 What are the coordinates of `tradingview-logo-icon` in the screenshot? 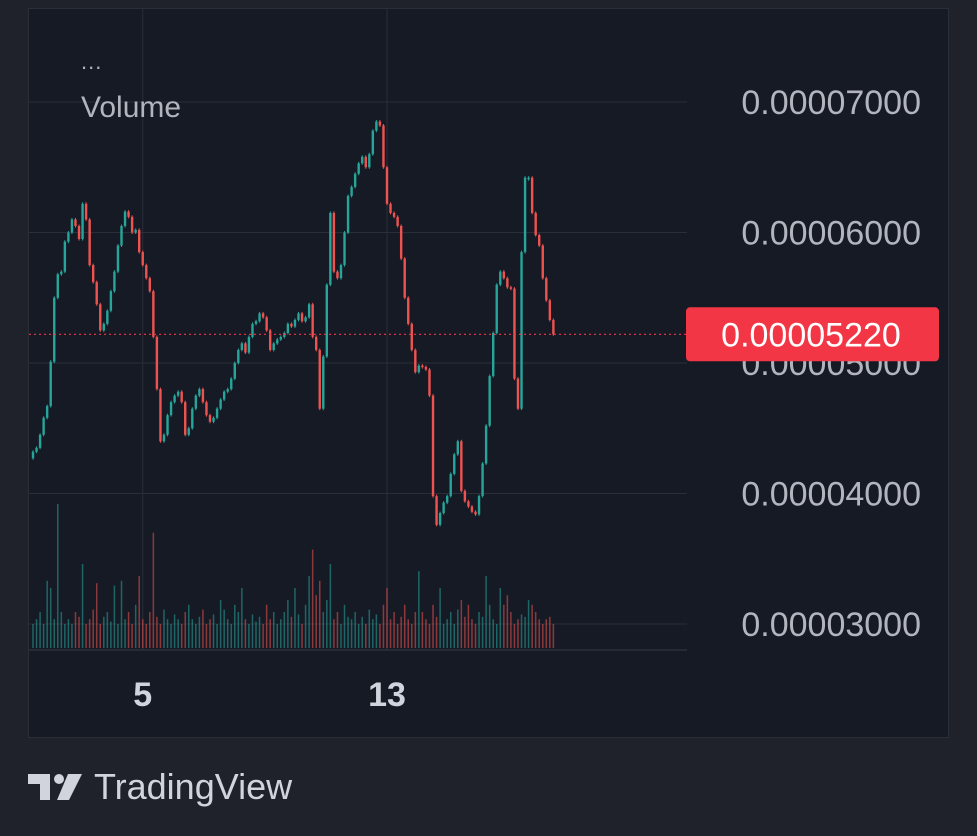 It's located at (55, 787).